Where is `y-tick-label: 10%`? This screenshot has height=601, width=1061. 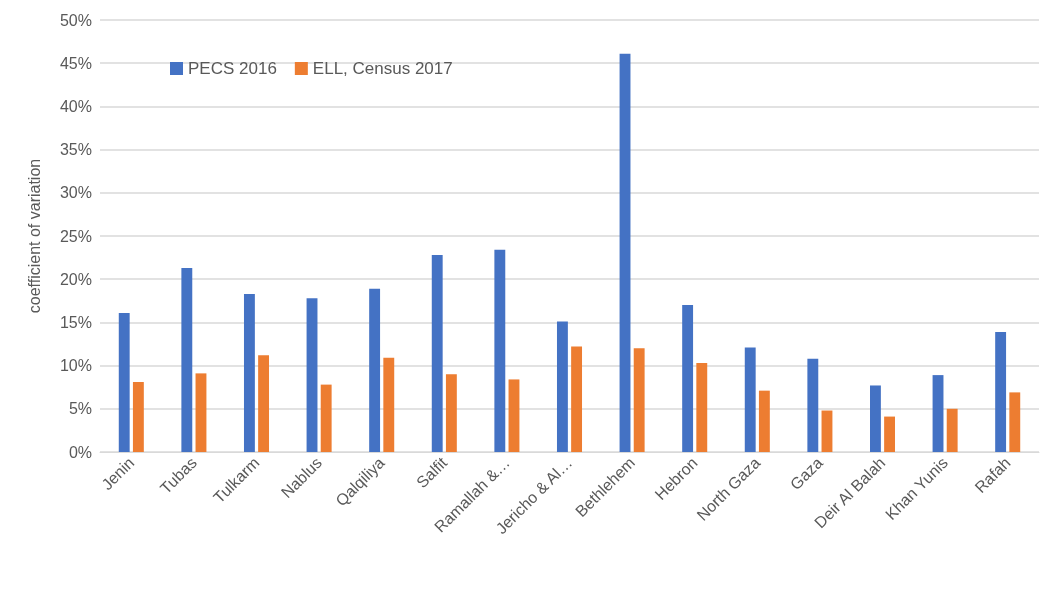 y-tick-label: 10% is located at coordinates (75, 366).